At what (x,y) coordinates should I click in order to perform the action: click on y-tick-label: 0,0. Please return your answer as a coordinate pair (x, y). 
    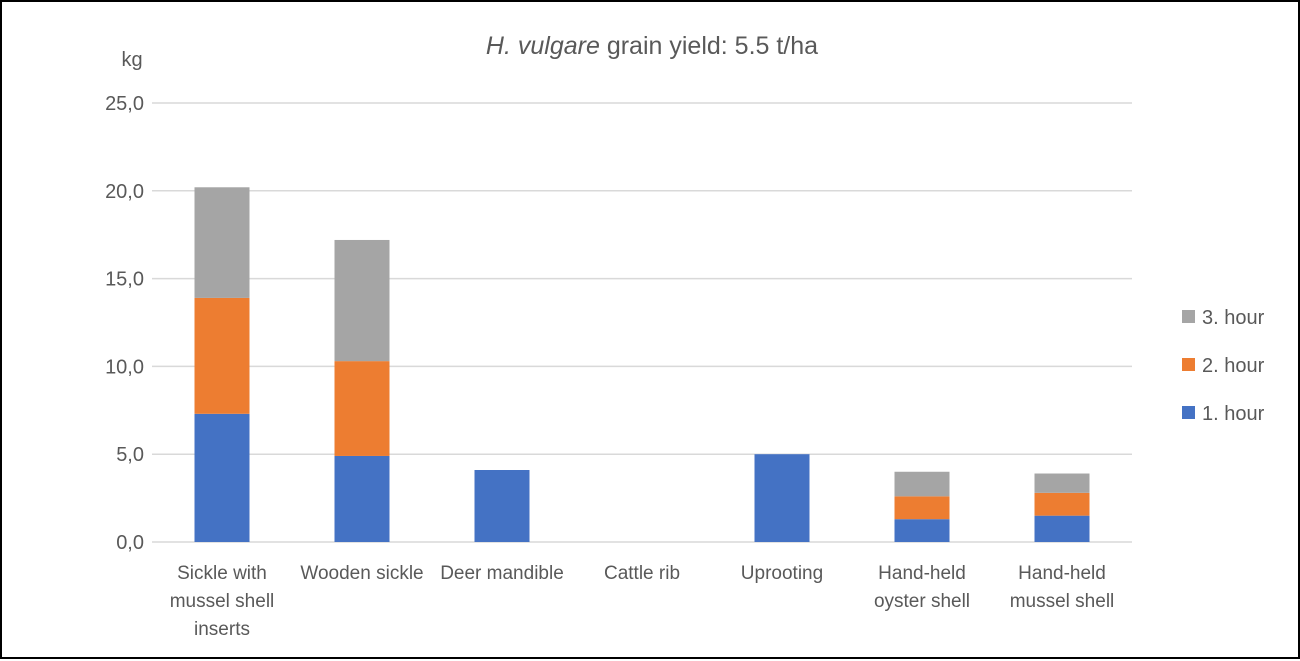
    Looking at the image, I should click on (130, 543).